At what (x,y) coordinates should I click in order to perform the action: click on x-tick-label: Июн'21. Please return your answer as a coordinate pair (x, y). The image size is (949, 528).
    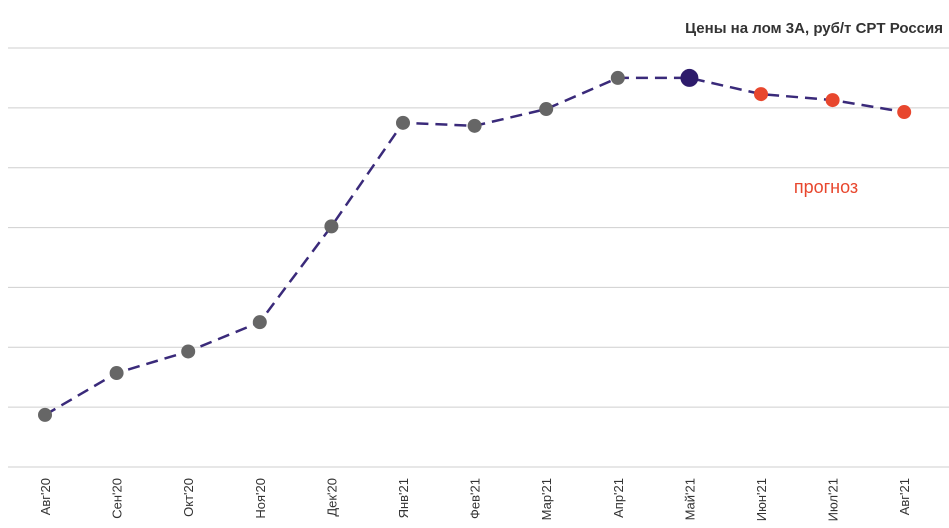
    Looking at the image, I should click on (761, 499).